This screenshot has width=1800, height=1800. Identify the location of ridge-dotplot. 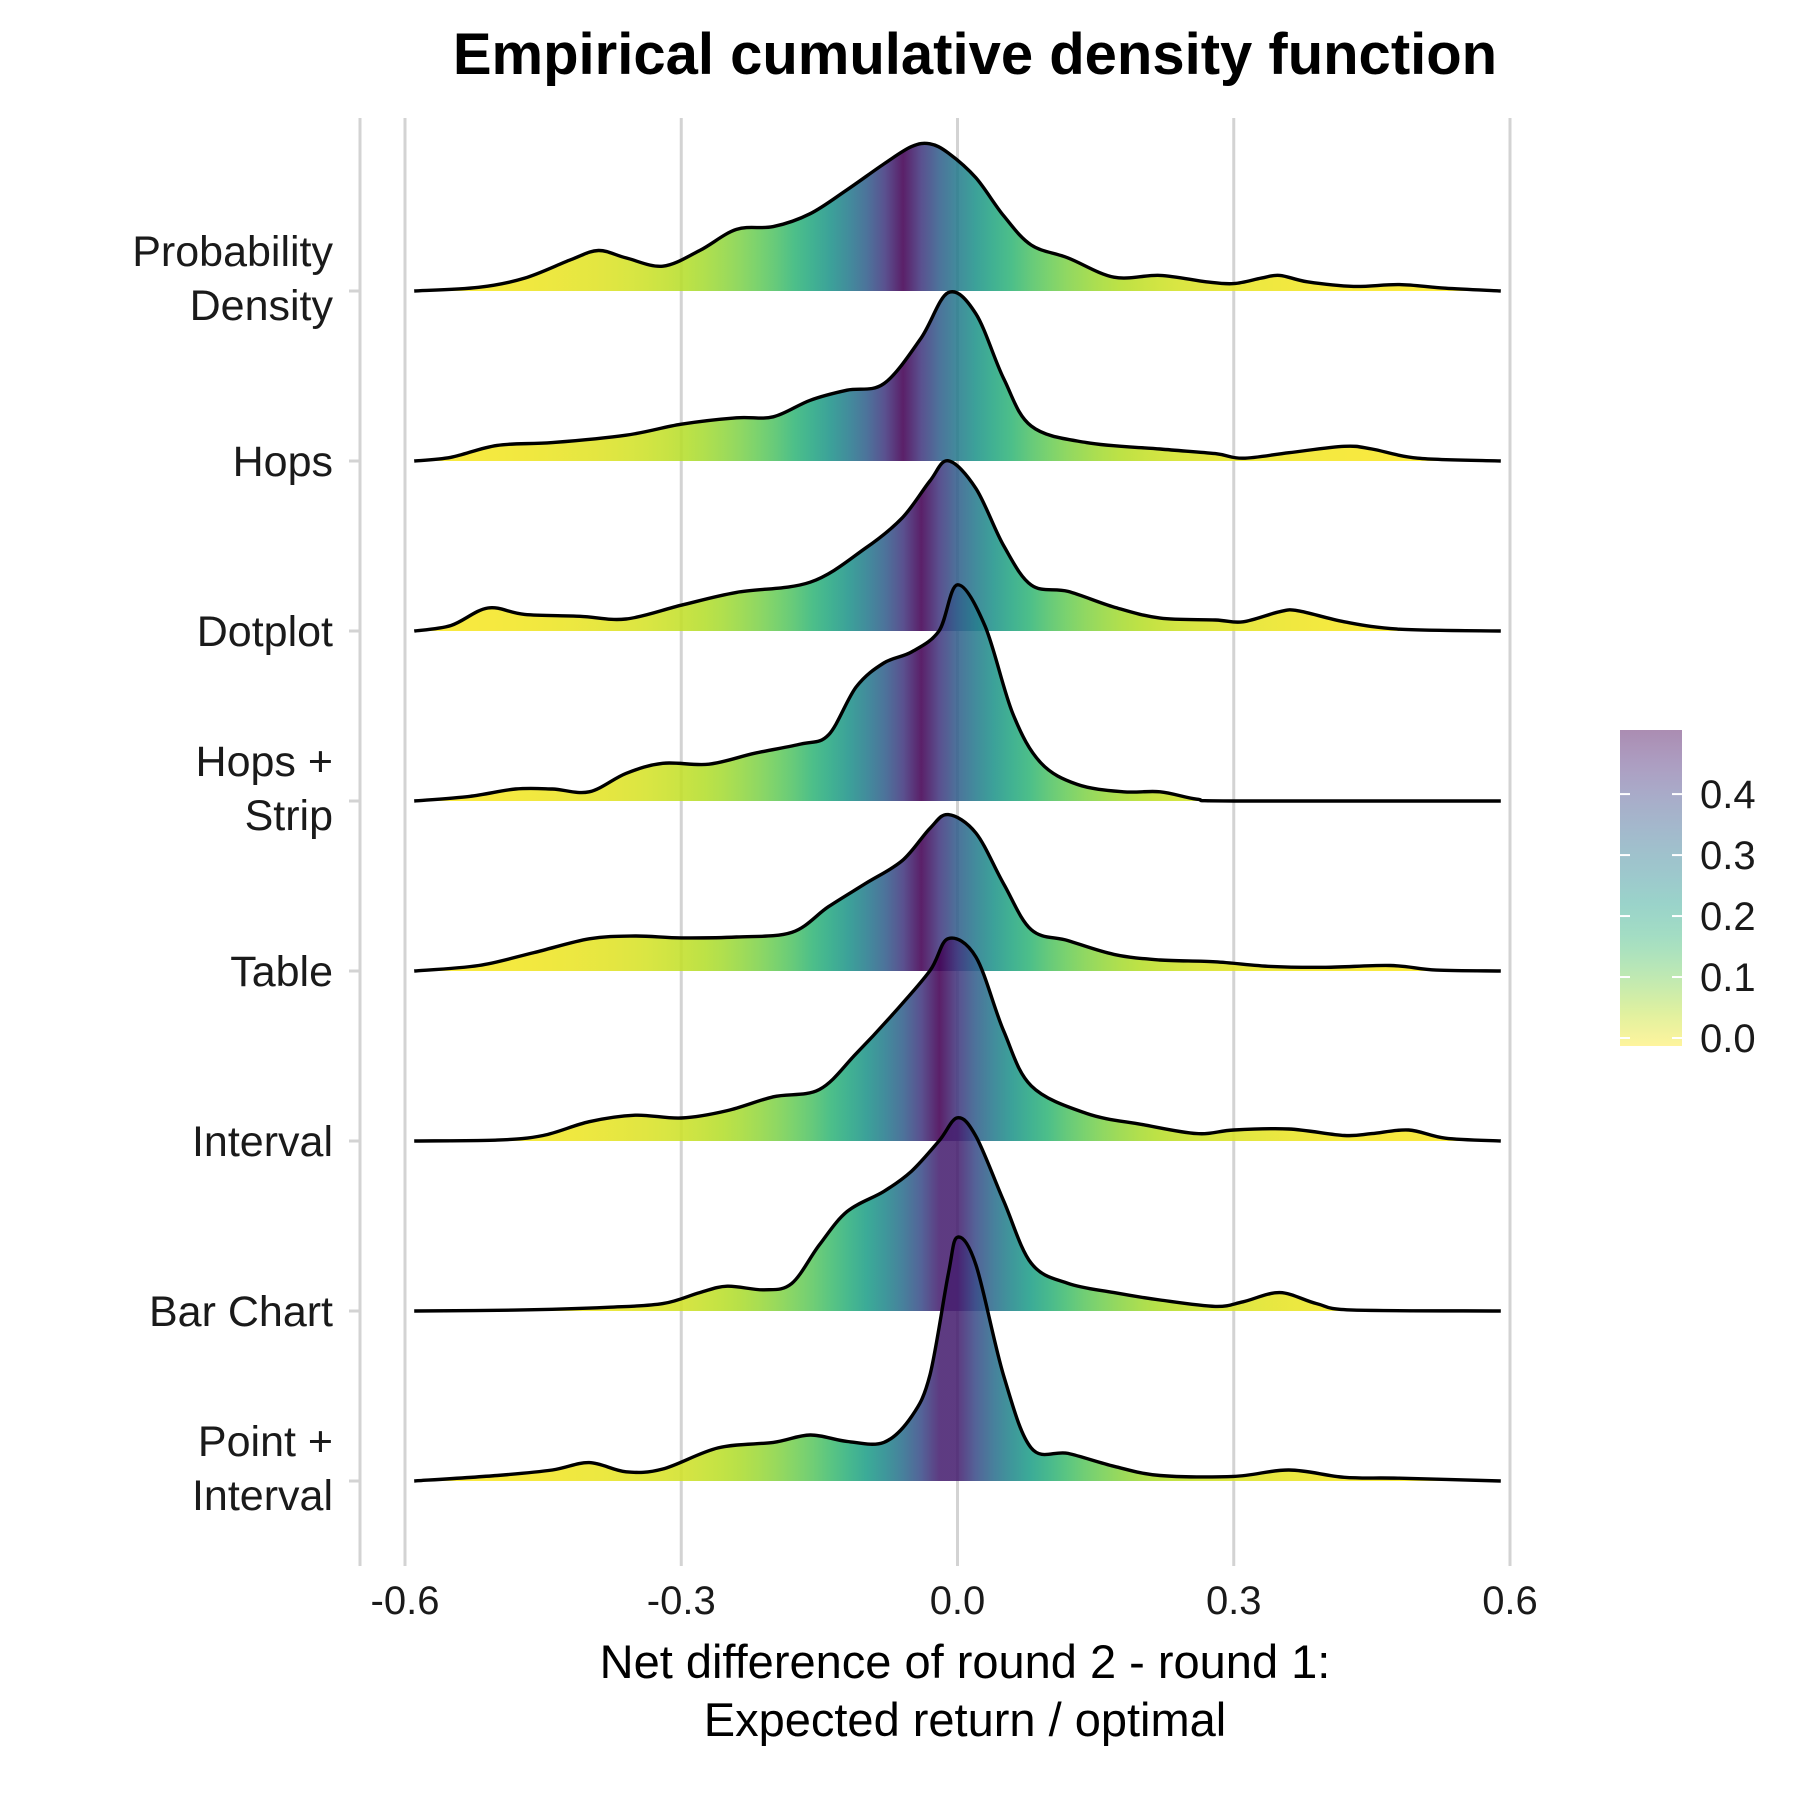
(957, 546).